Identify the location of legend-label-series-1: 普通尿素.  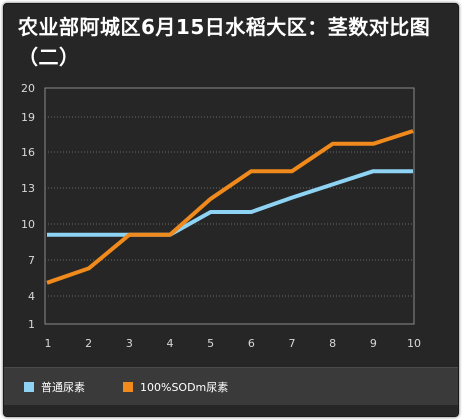
(63, 387).